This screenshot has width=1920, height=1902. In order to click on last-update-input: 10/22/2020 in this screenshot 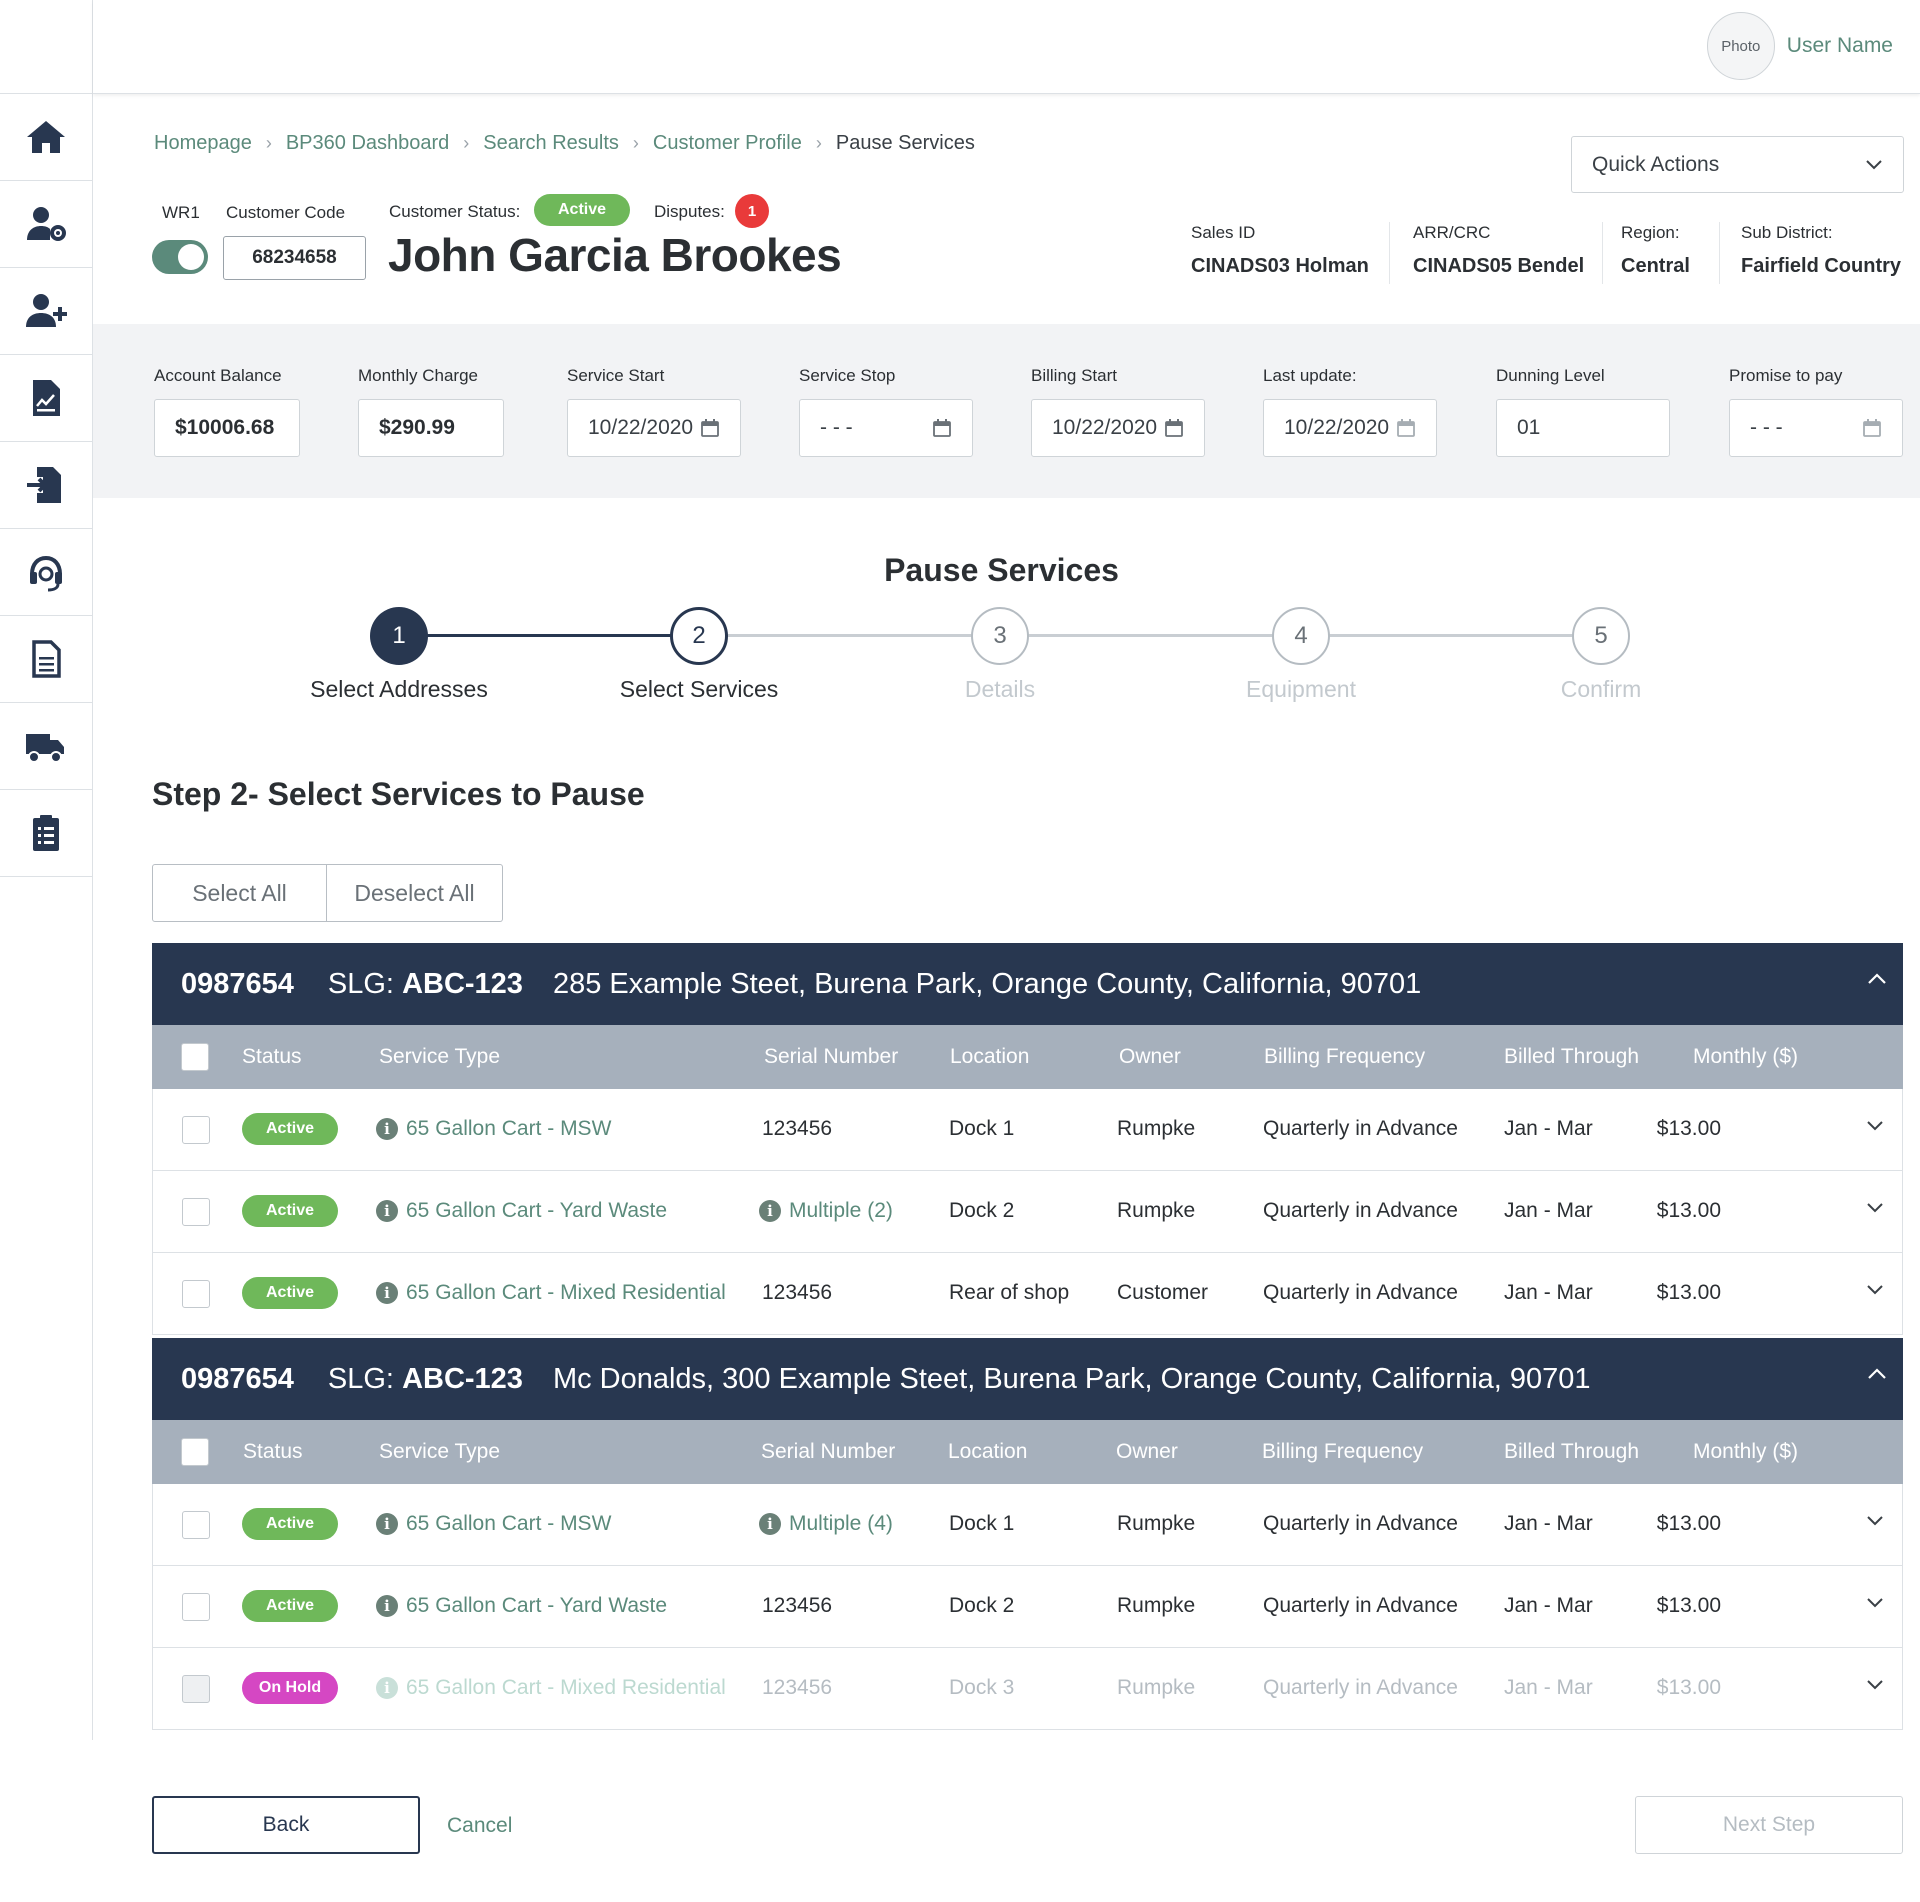, I will do `click(1350, 428)`.